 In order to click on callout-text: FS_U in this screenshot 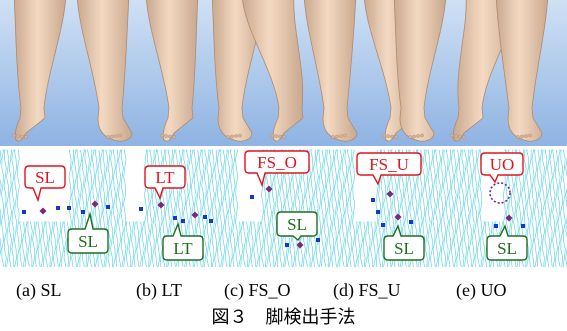, I will do `click(389, 164)`.